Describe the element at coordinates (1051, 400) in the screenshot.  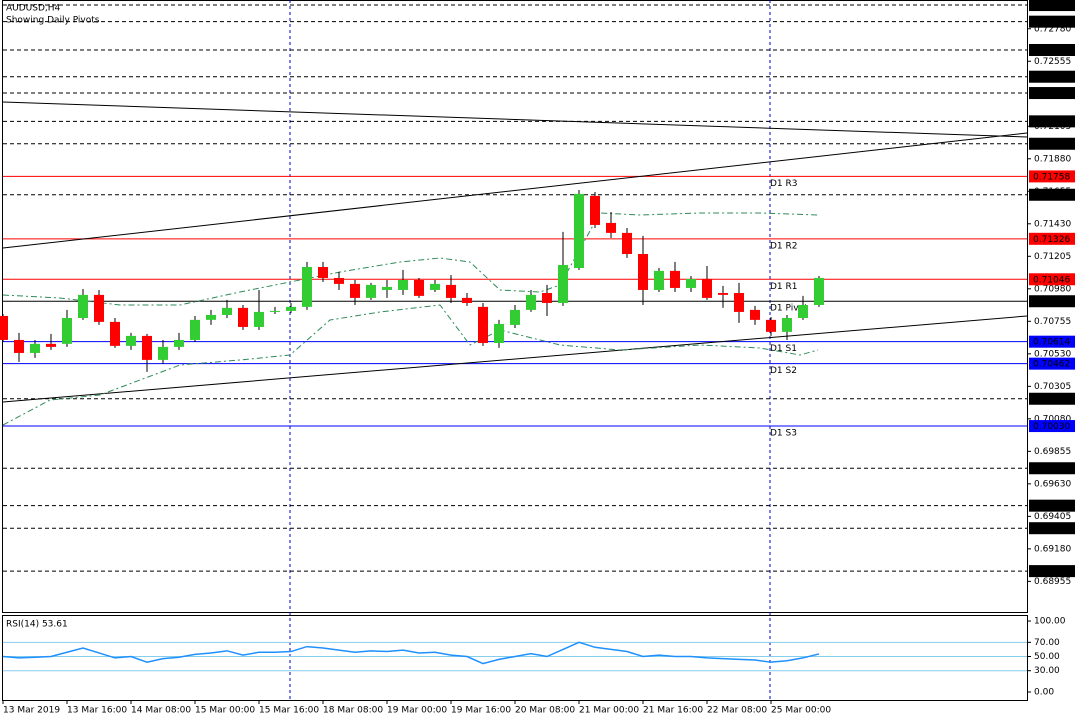
I see `level-label: 0.70219` at that location.